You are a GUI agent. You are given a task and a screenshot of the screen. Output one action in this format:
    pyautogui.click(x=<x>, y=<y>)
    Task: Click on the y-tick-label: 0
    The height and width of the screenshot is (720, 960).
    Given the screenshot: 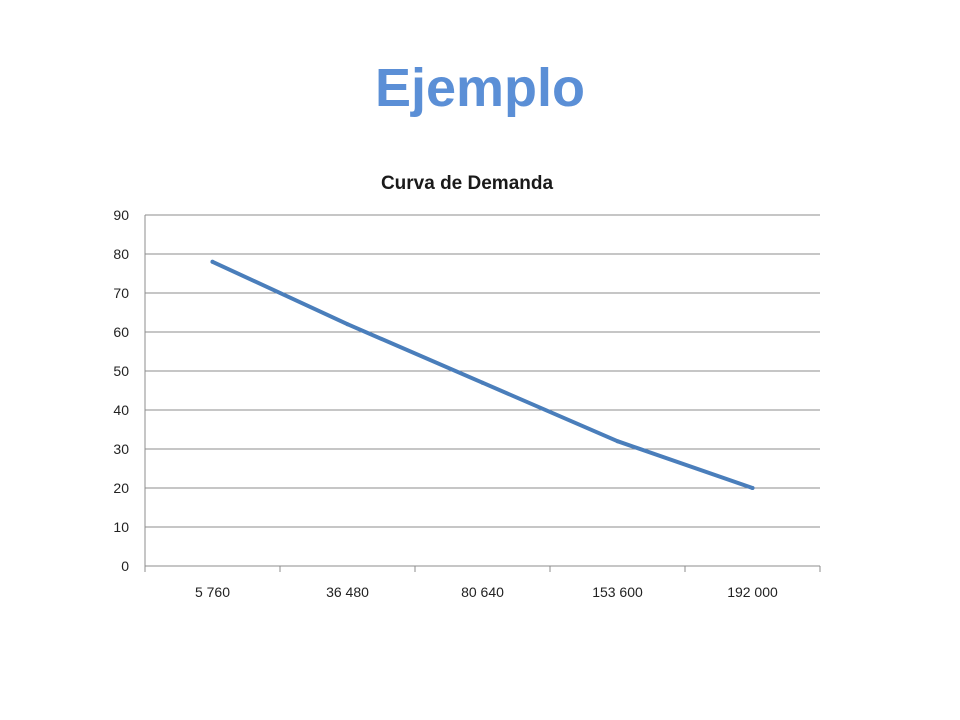 What is the action you would take?
    pyautogui.click(x=125, y=566)
    